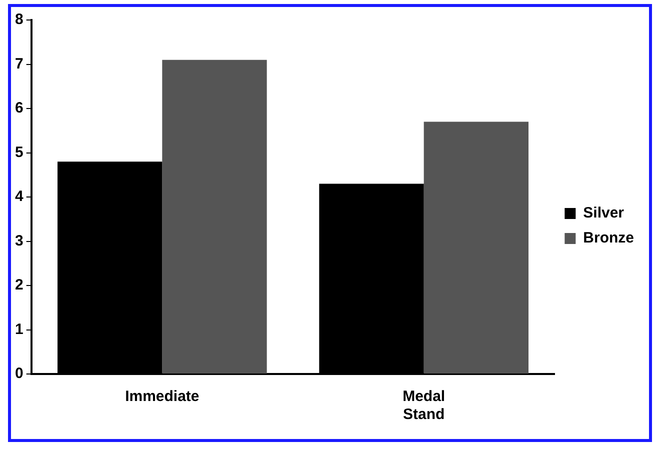  I want to click on legend-label: Bronze, so click(608, 238).